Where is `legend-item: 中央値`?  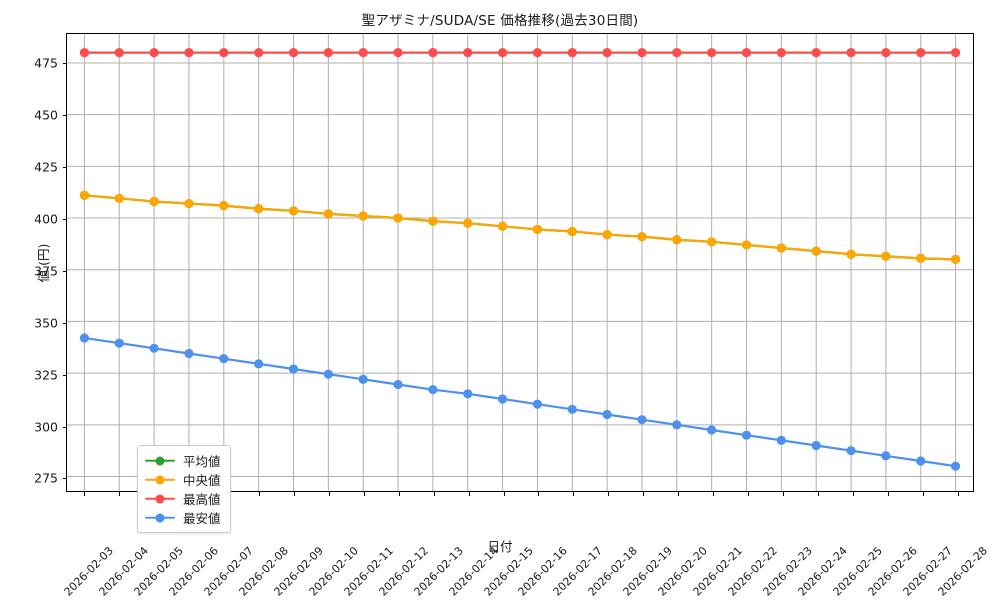
legend-item: 中央値 is located at coordinates (183, 479).